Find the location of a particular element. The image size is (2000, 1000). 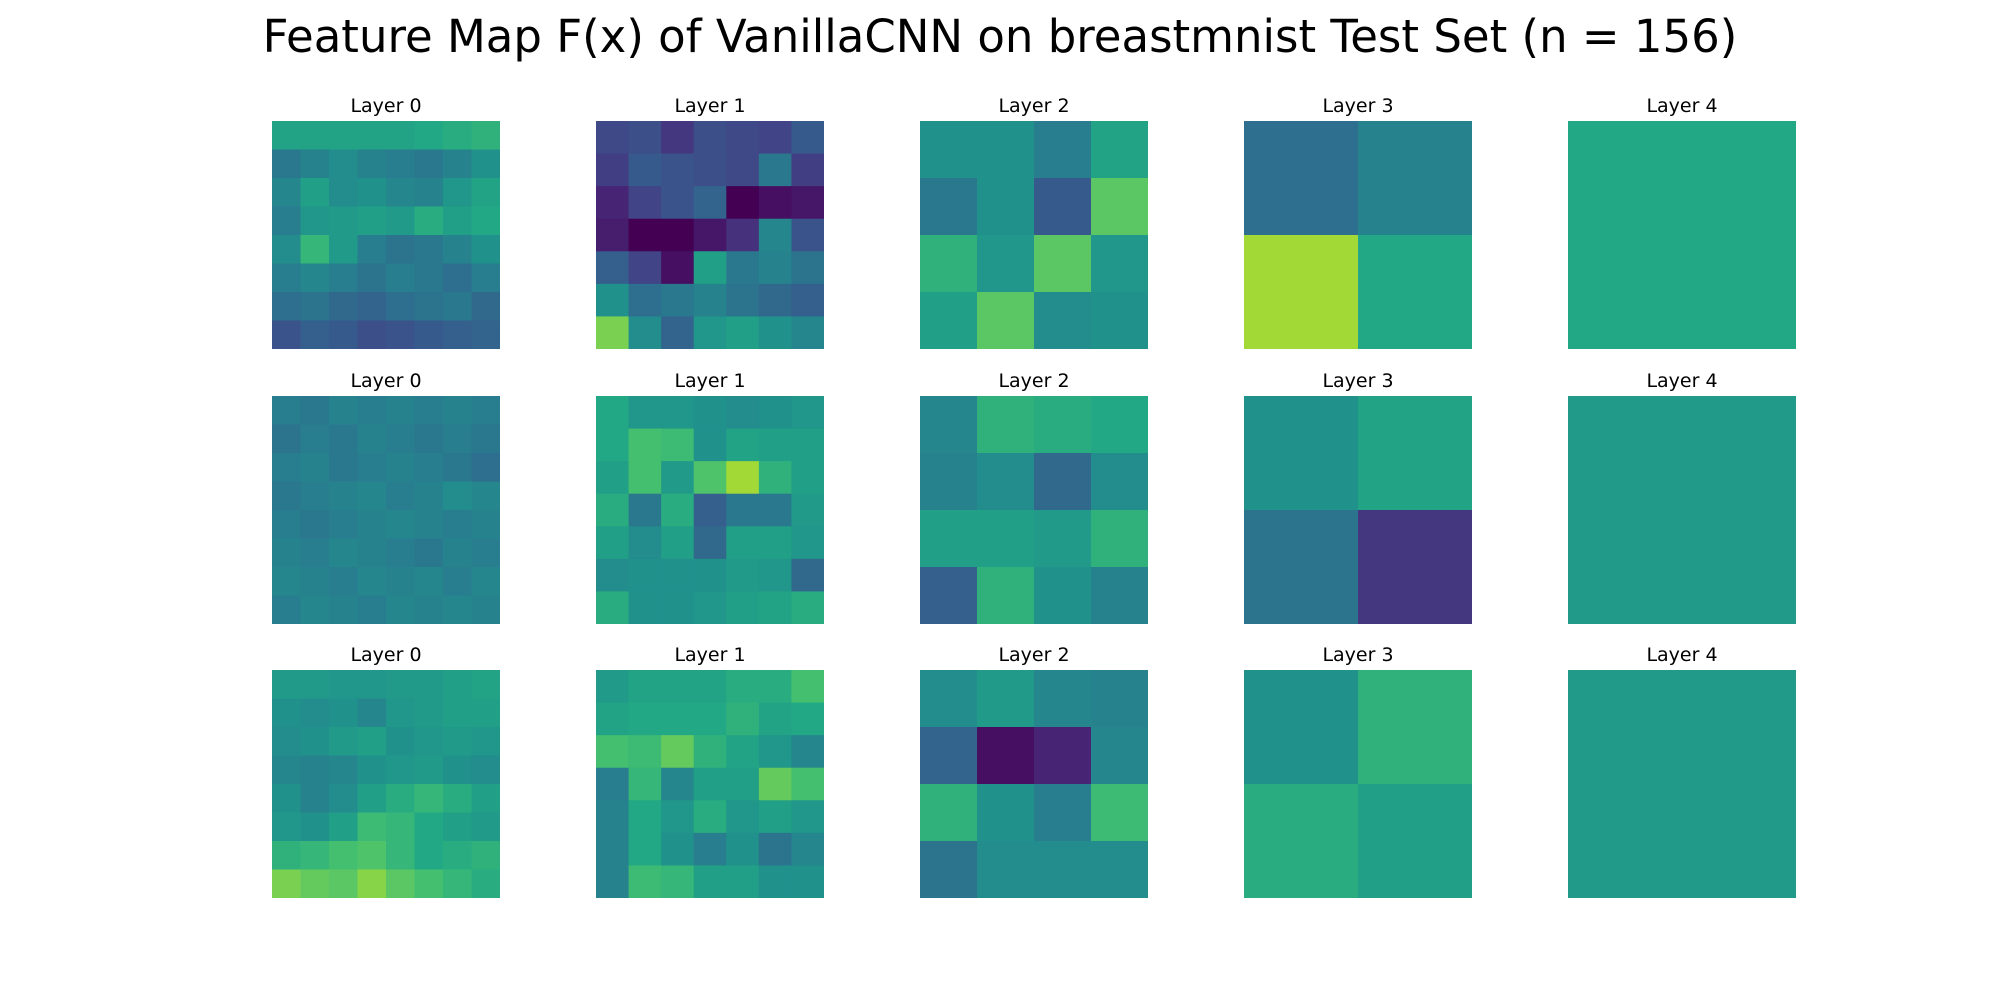

heatmap-panel: Layer 2 is located at coordinates (1034, 222).